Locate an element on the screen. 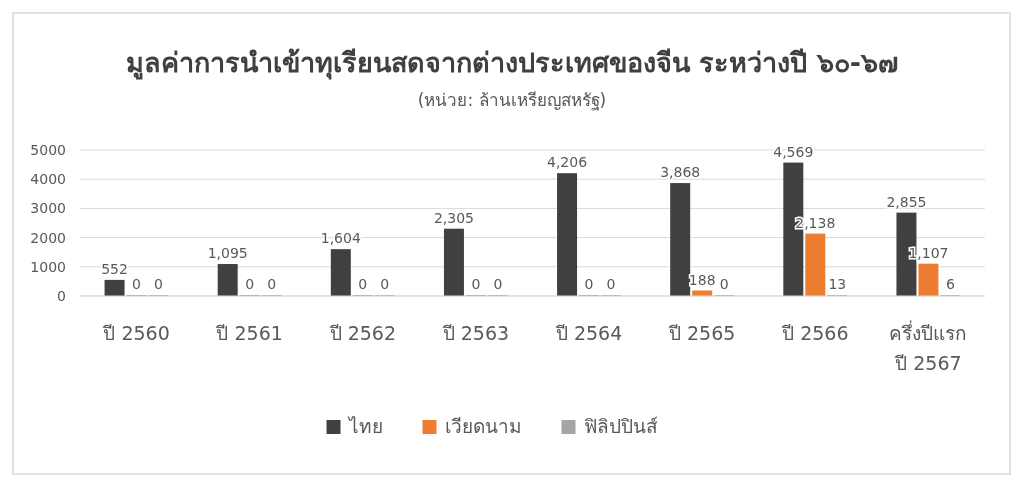 This screenshot has height=487, width=1024. data-label: 1,604 is located at coordinates (340, 238).